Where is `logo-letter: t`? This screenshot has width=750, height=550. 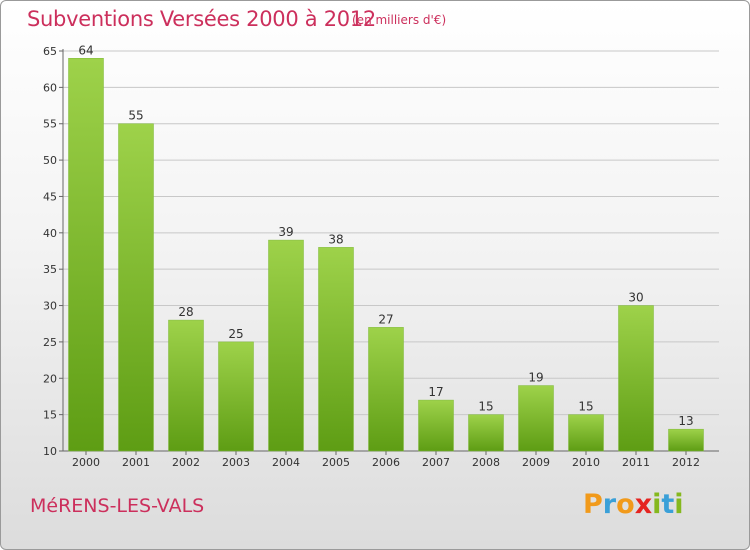 logo-letter: t is located at coordinates (668, 504).